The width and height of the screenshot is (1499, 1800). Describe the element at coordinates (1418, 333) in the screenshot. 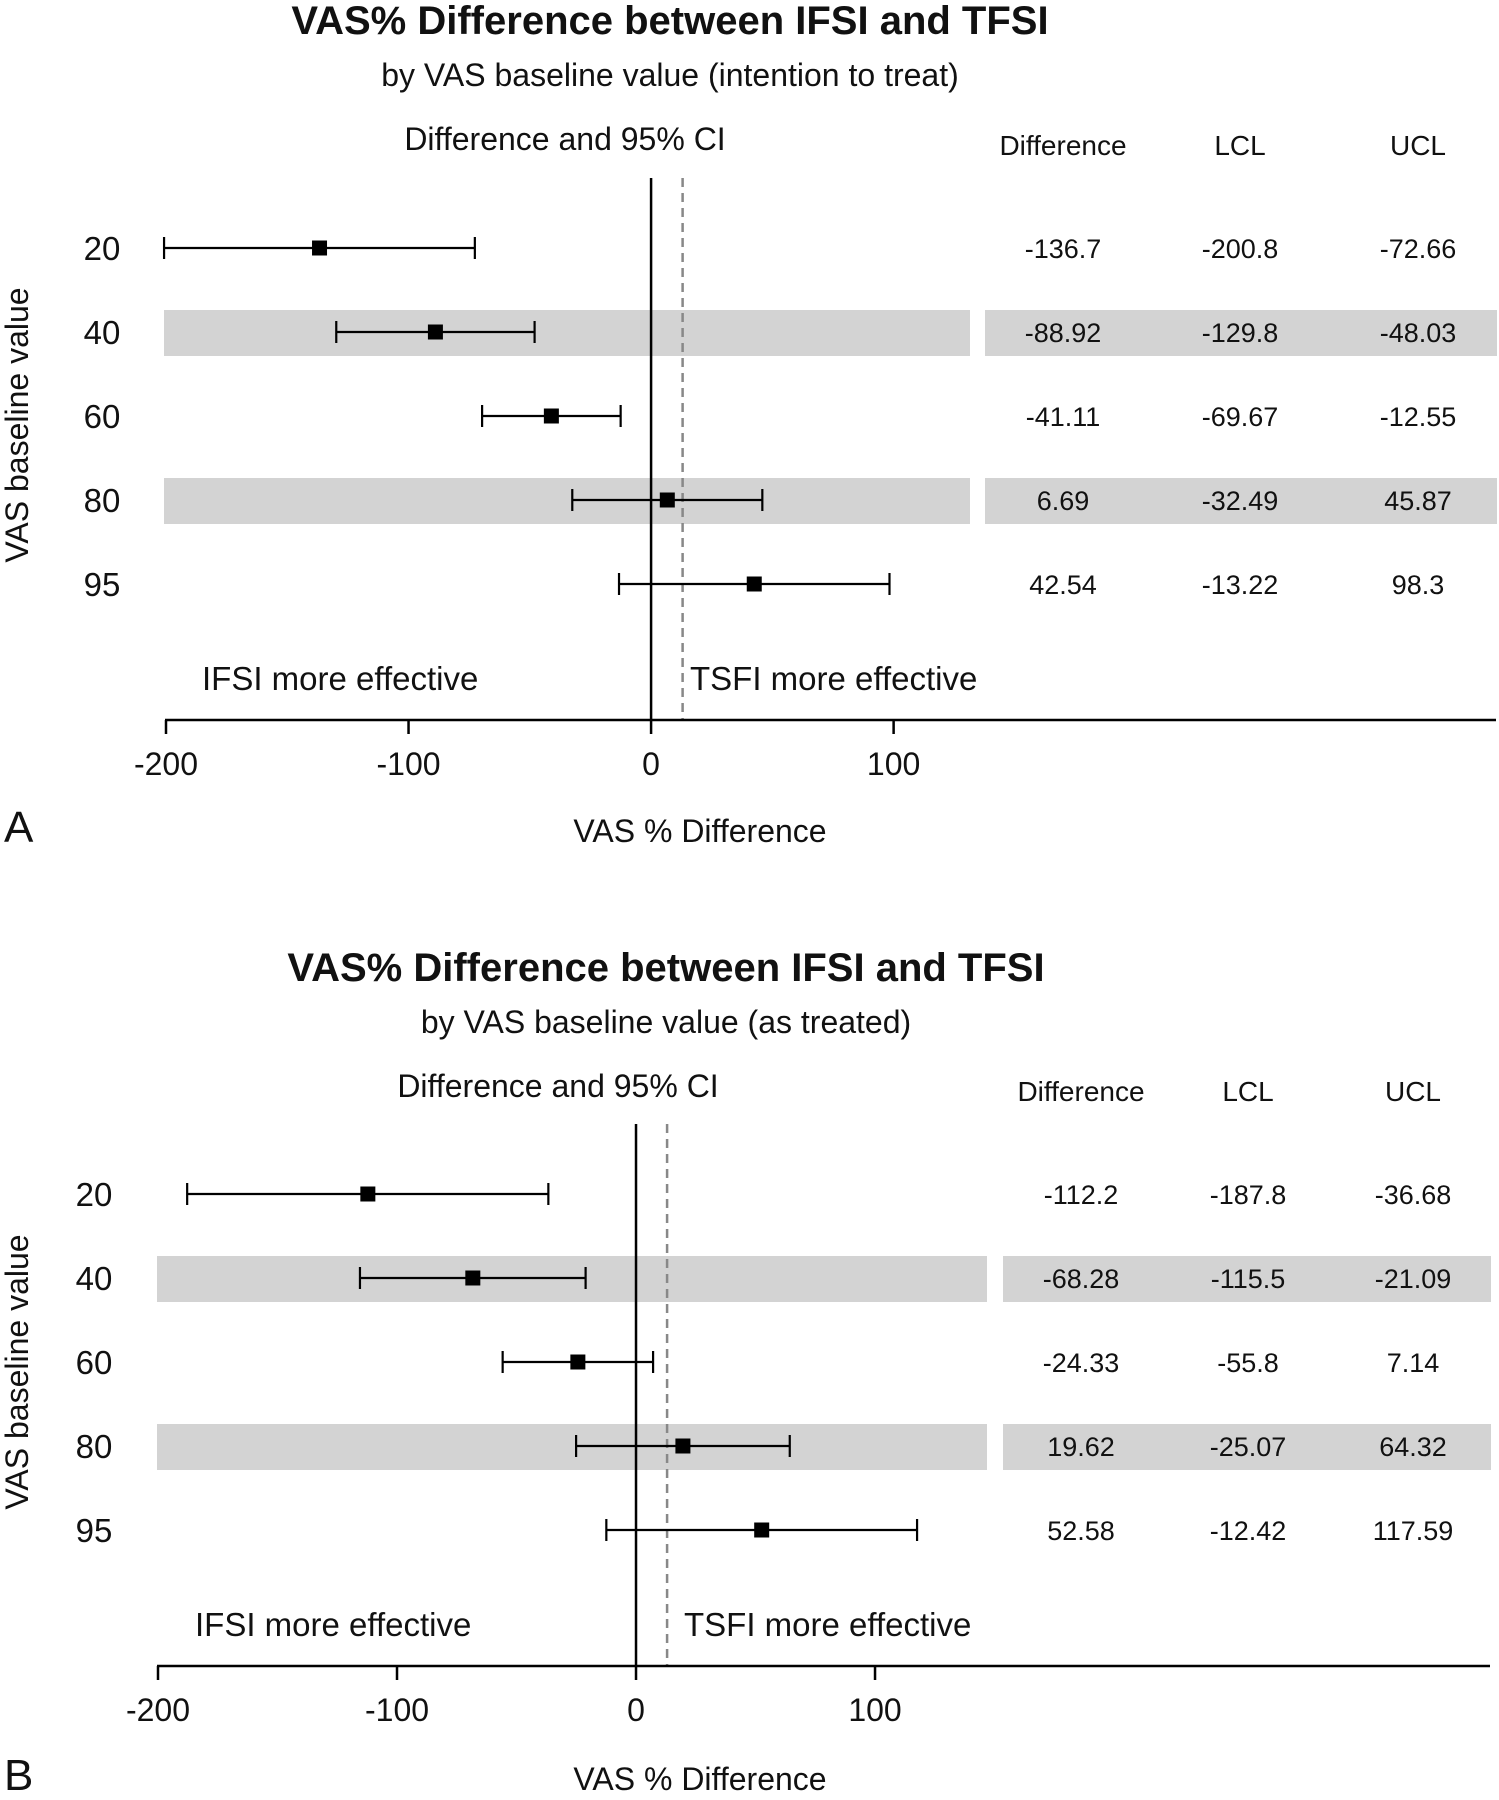

I see `table-cell-ucl-40: -48.03` at that location.